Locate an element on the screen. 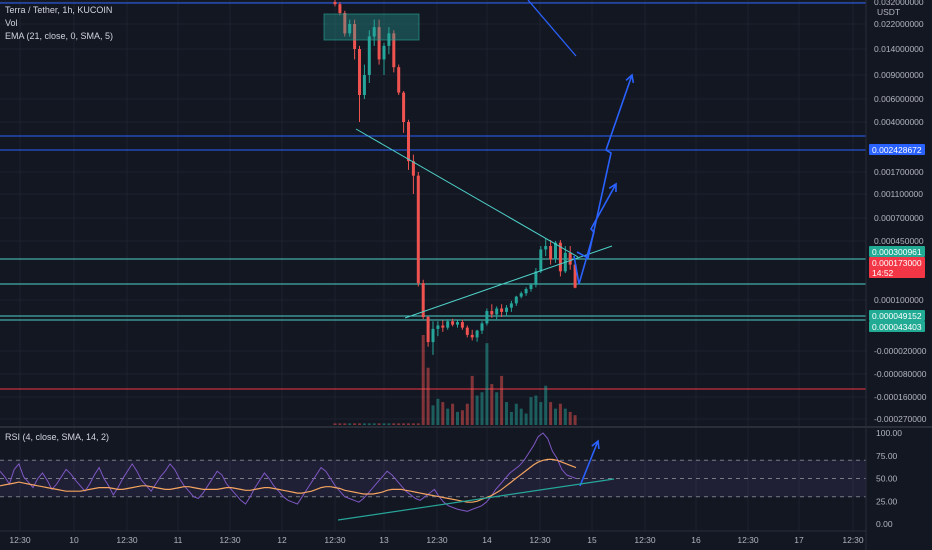 The height and width of the screenshot is (550, 932). price-axis-tick: 0.032000000 is located at coordinates (899, 3).